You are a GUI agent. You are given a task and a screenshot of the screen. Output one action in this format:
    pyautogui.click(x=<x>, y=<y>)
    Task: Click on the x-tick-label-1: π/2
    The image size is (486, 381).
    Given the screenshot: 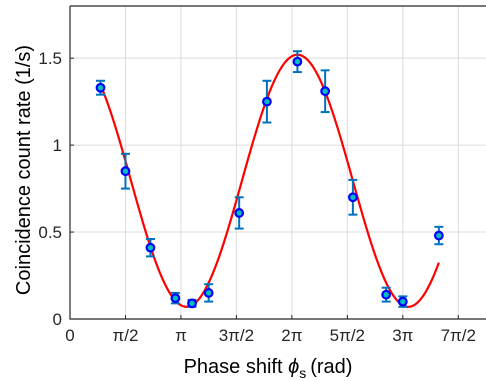 What is the action you would take?
    pyautogui.click(x=126, y=335)
    